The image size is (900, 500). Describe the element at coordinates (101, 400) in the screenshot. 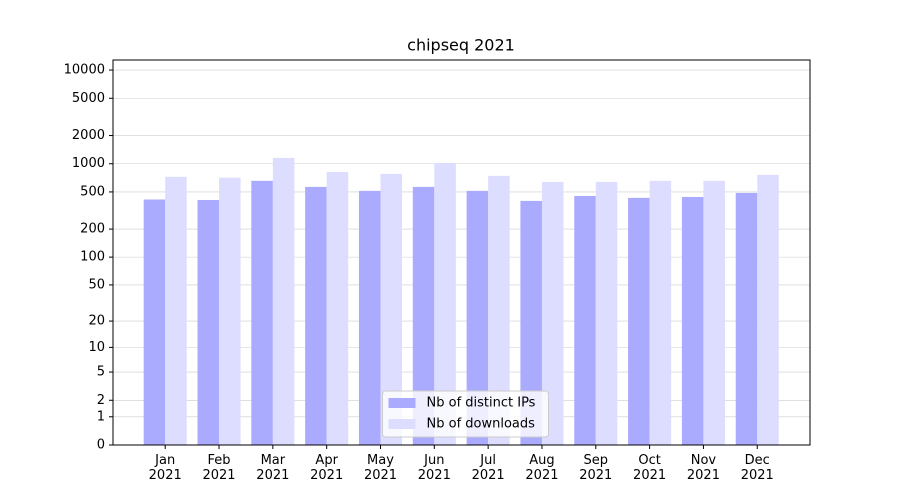

I see `y-tick-label: 2` at that location.